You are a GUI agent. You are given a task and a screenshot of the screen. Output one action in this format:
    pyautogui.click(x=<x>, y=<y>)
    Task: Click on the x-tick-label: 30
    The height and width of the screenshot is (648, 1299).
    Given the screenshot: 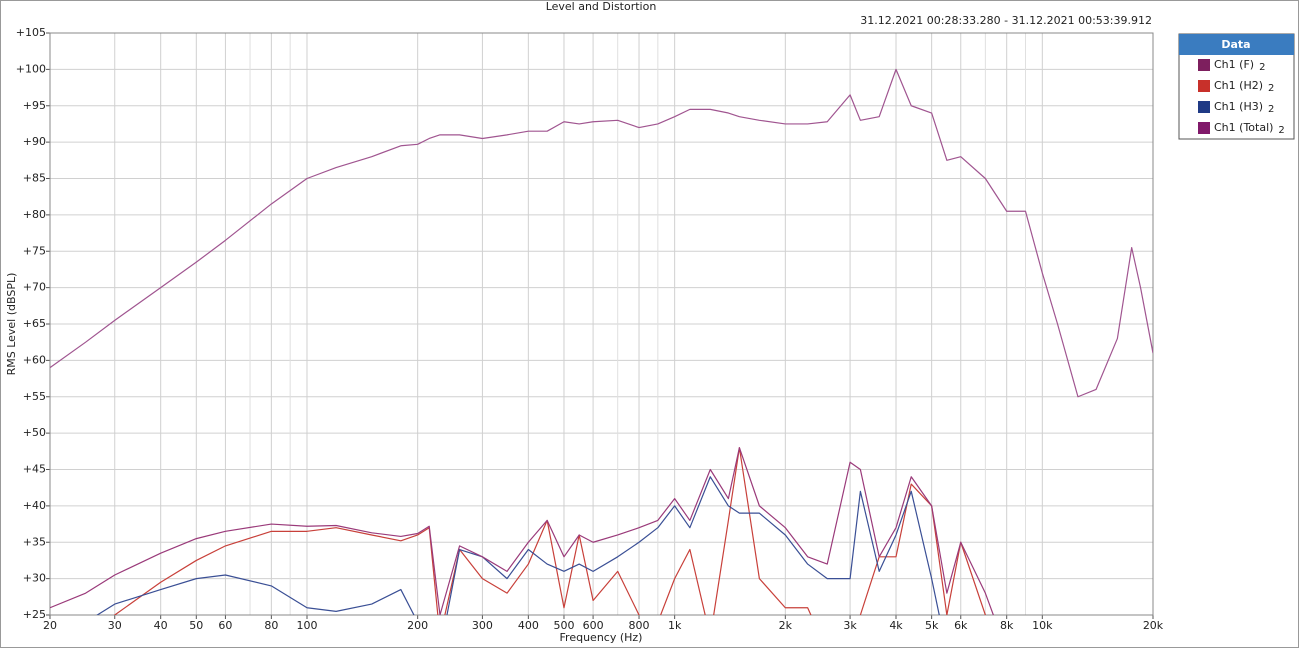 What is the action you would take?
    pyautogui.click(x=115, y=625)
    